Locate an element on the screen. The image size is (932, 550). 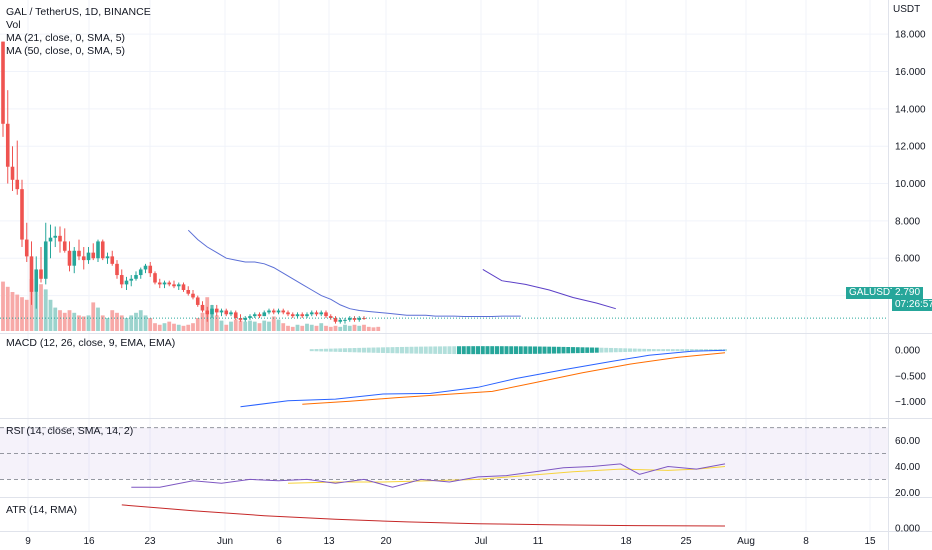
atr-legend: ATR (14, RMA) is located at coordinates (41, 510).